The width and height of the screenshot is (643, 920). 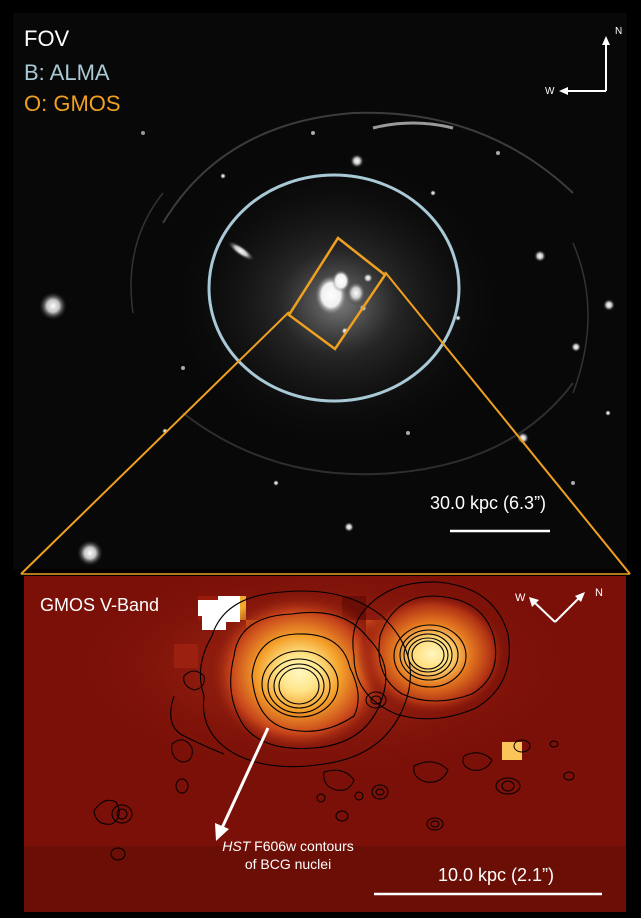 I want to click on hst-contours-right, so click(x=431, y=650).